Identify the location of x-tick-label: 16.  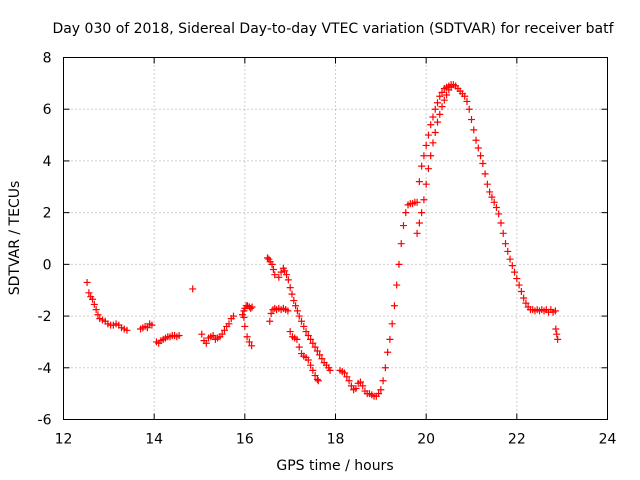
(245, 440).